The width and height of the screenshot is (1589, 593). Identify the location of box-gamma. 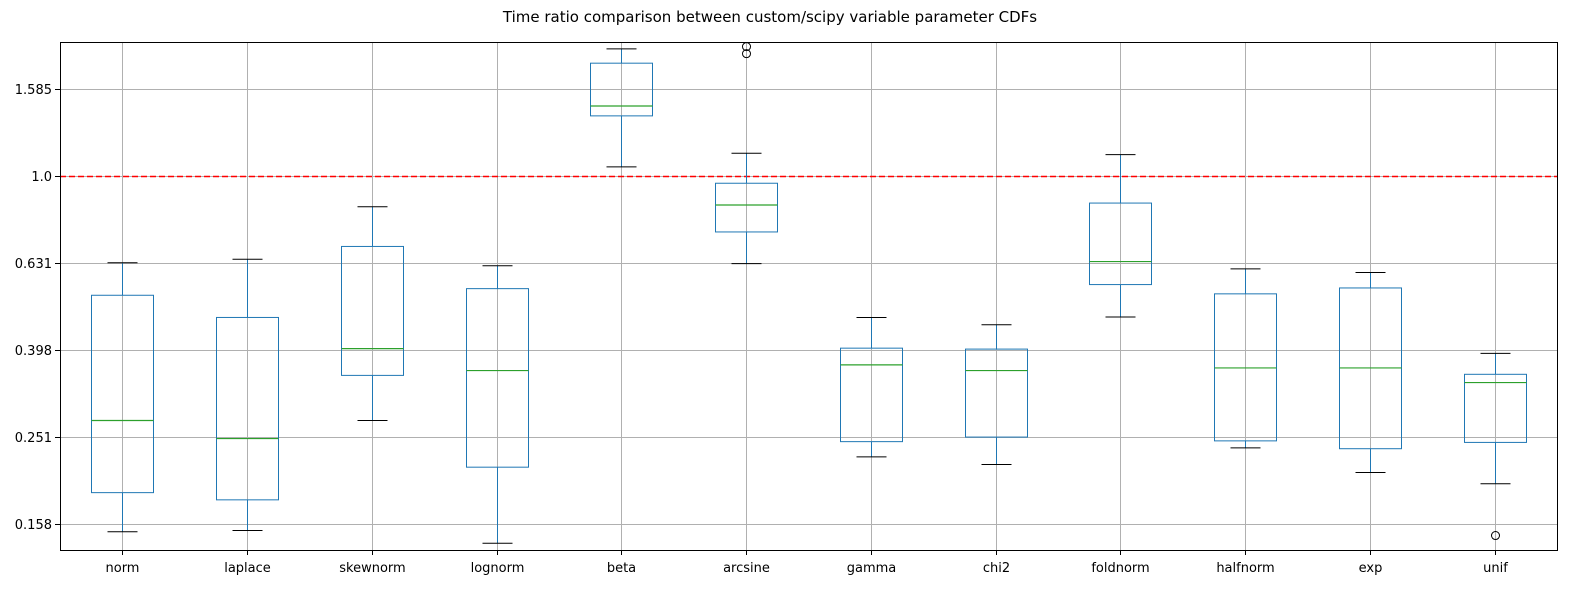
(871, 387).